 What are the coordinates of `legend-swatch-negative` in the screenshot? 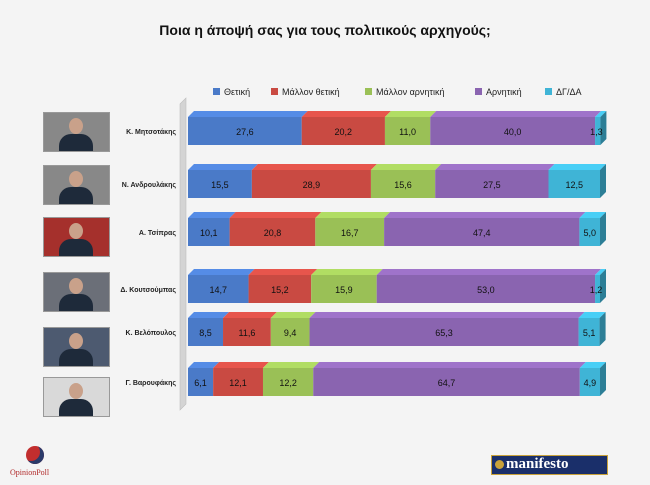 It's located at (478, 92).